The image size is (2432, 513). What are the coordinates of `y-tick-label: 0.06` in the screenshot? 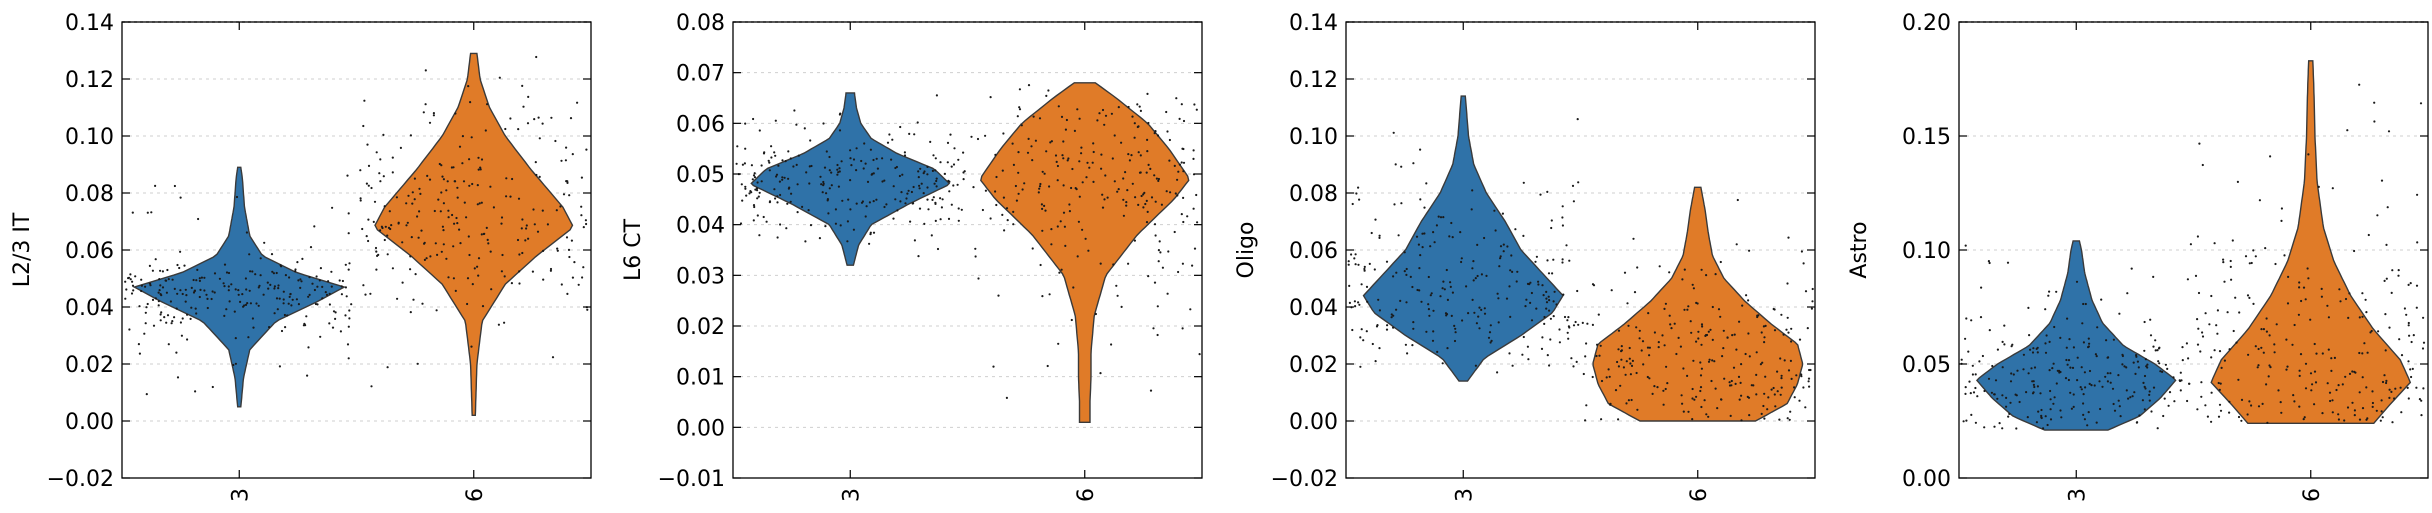 It's located at (1313, 251).